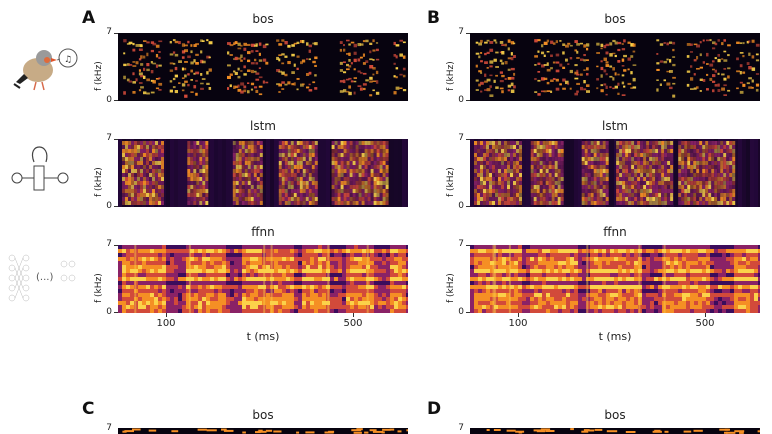 This screenshot has height=434, width=772. What do you see at coordinates (189, 279) in the screenshot?
I see `spectro-onset-streak` at bounding box center [189, 279].